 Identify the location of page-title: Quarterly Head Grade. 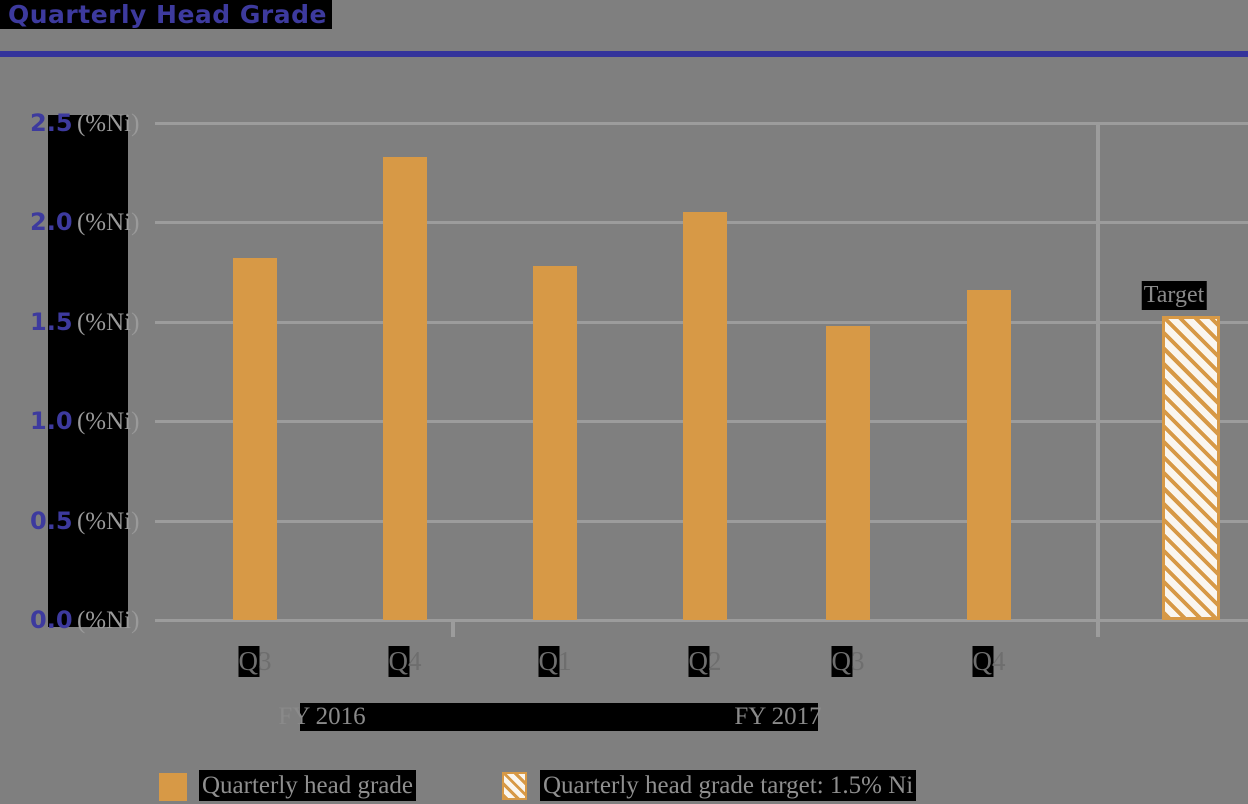
(167, 14).